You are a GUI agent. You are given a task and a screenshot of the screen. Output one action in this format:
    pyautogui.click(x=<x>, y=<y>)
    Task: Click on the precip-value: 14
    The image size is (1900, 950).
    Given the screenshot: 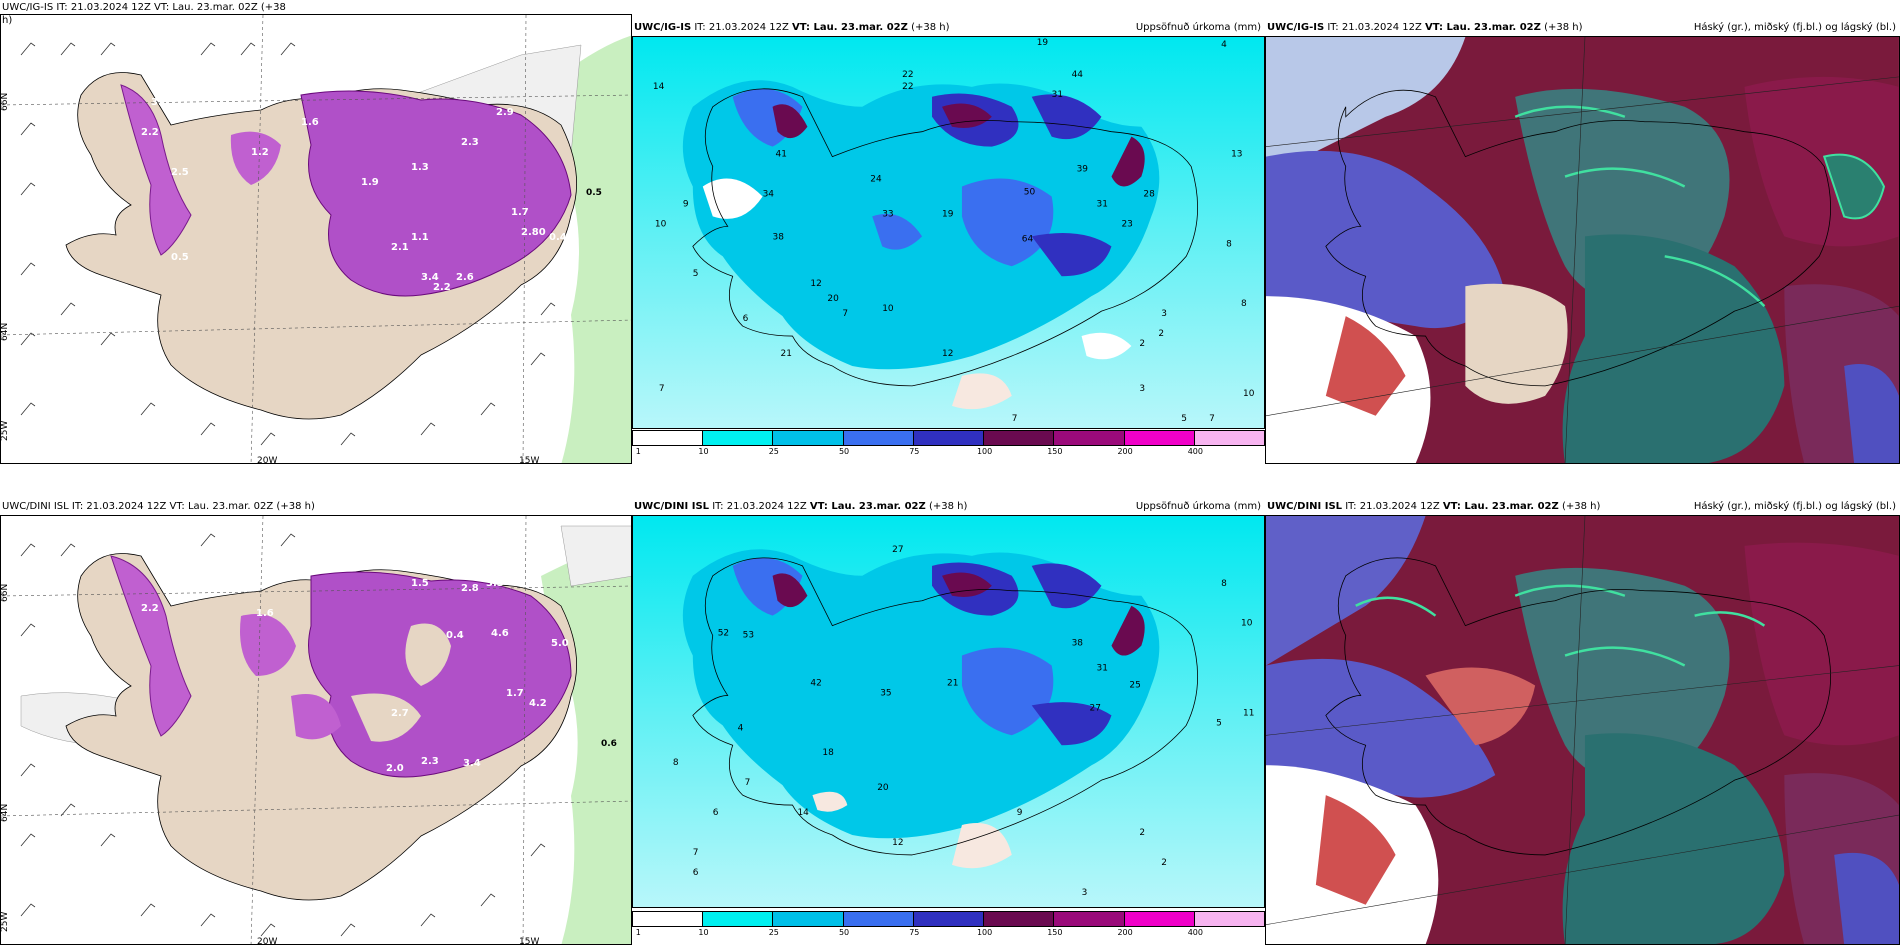 What is the action you would take?
    pyautogui.click(x=659, y=87)
    